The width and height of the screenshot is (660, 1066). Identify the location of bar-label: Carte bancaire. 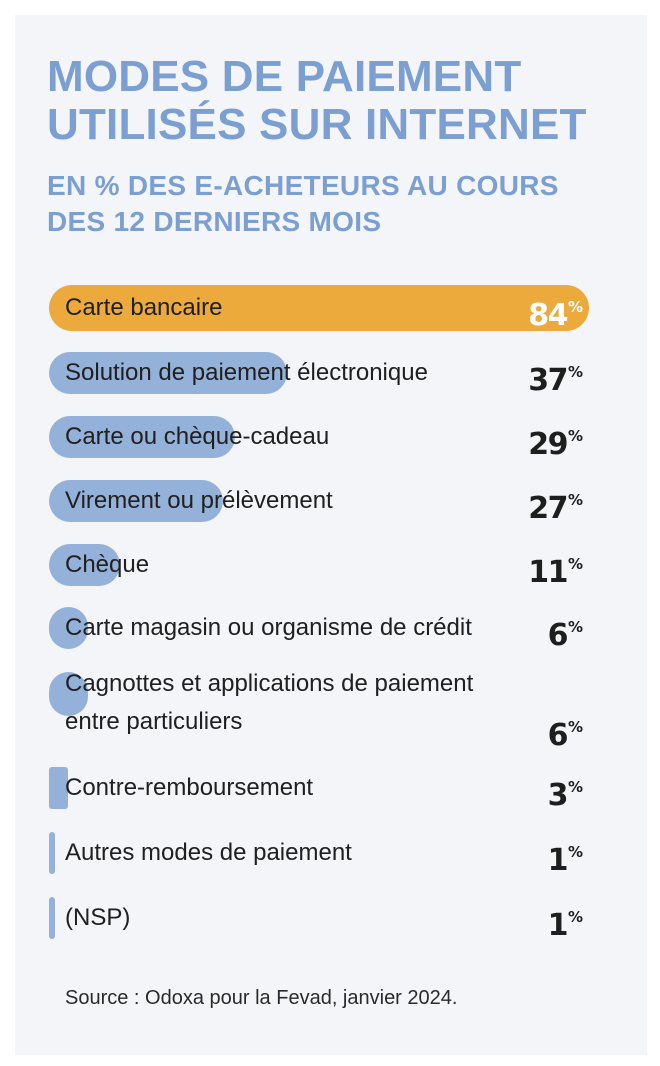
(144, 307).